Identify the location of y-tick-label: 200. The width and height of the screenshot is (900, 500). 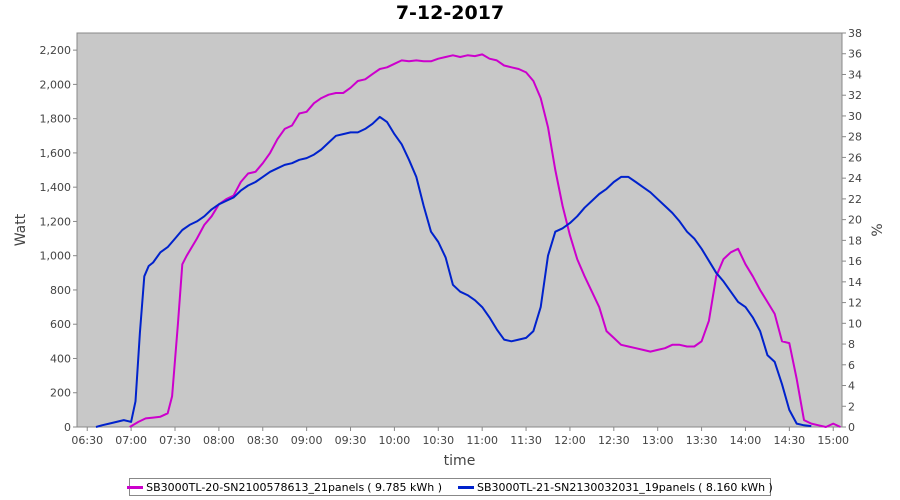
(60, 393).